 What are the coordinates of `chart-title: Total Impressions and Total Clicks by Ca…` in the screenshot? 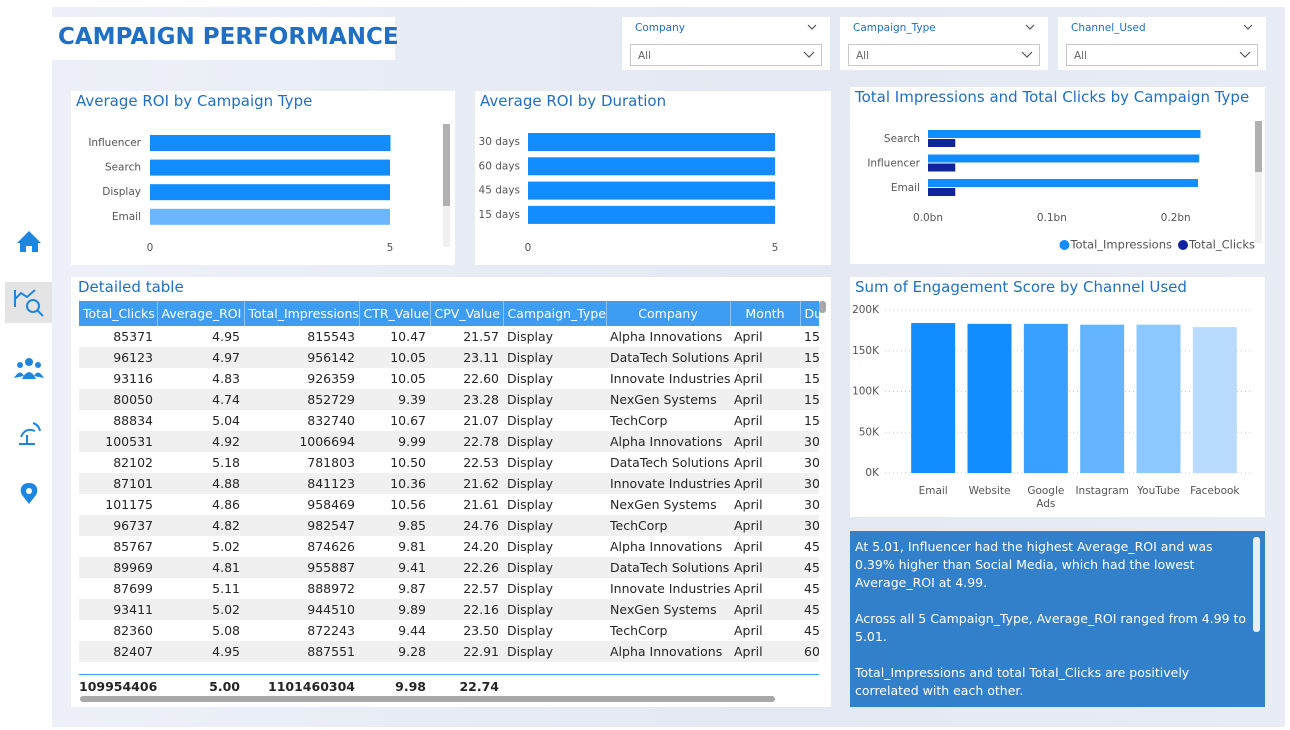 It's located at (1052, 97).